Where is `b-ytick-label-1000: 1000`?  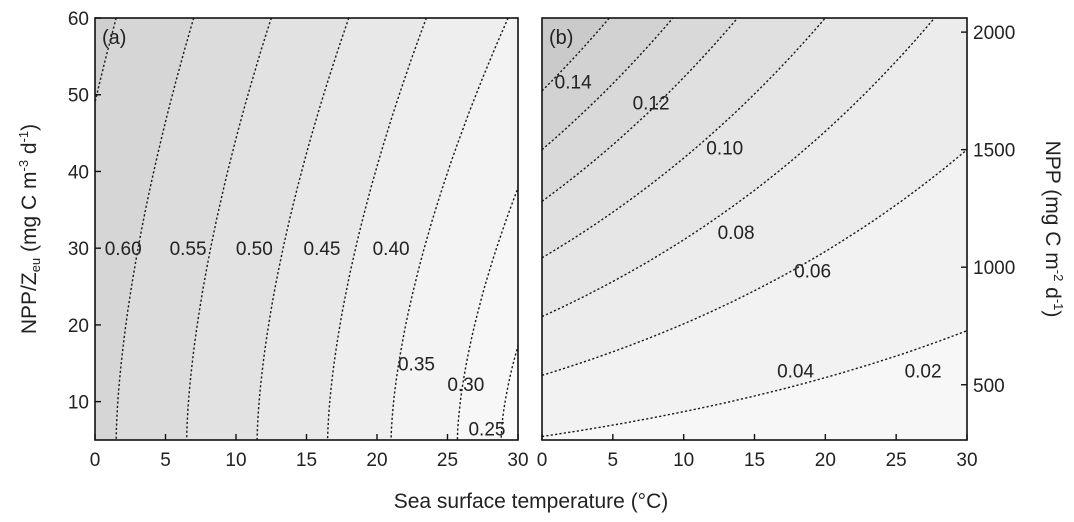 b-ytick-label-1000: 1000 is located at coordinates (994, 268).